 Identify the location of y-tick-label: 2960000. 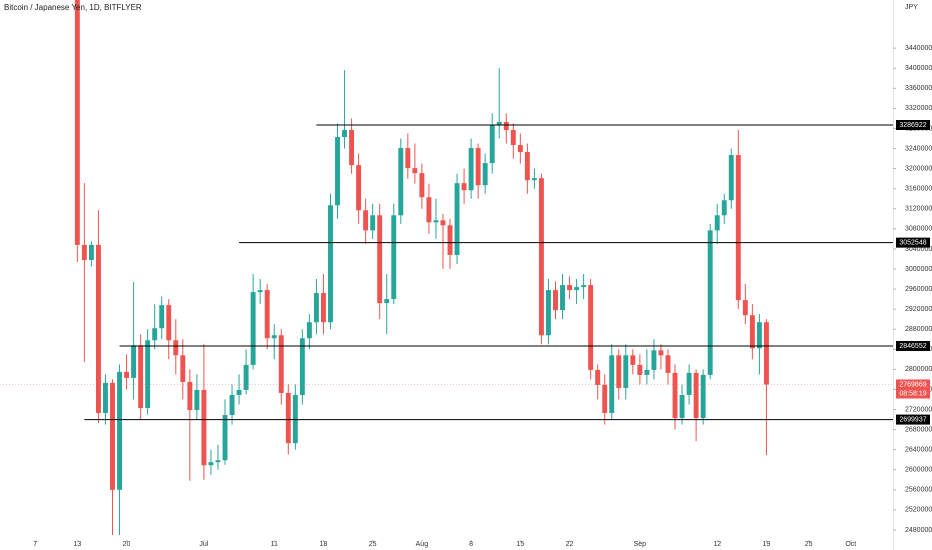
(918, 289).